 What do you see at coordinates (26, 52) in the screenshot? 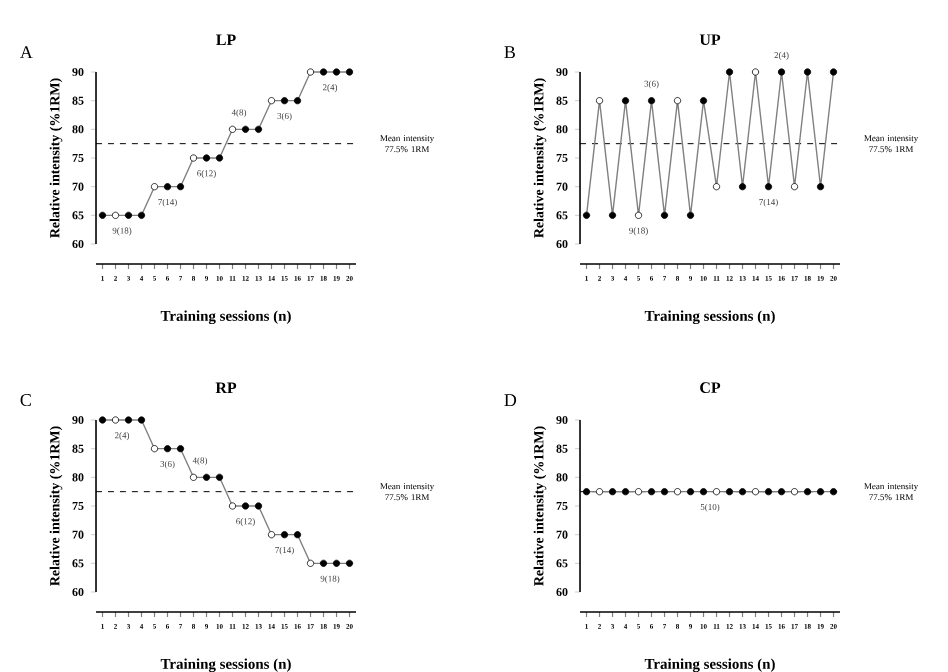
I see `text: A` at bounding box center [26, 52].